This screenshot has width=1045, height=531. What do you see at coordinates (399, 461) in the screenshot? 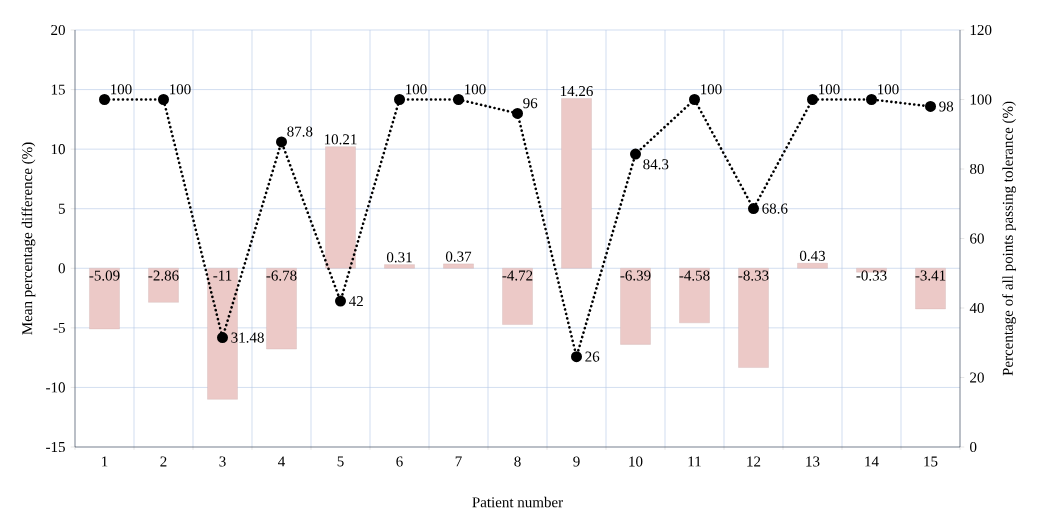
I see `x-tick-label: 6` at bounding box center [399, 461].